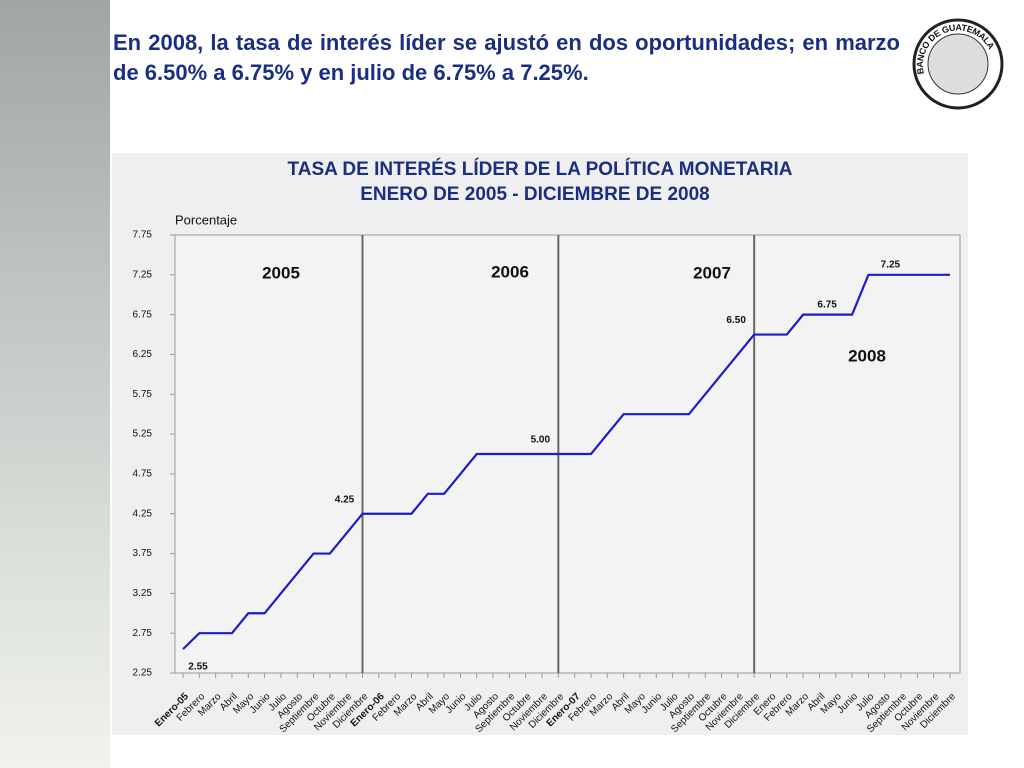 The width and height of the screenshot is (1024, 768). I want to click on y-tick-label: 7.75, so click(143, 235).